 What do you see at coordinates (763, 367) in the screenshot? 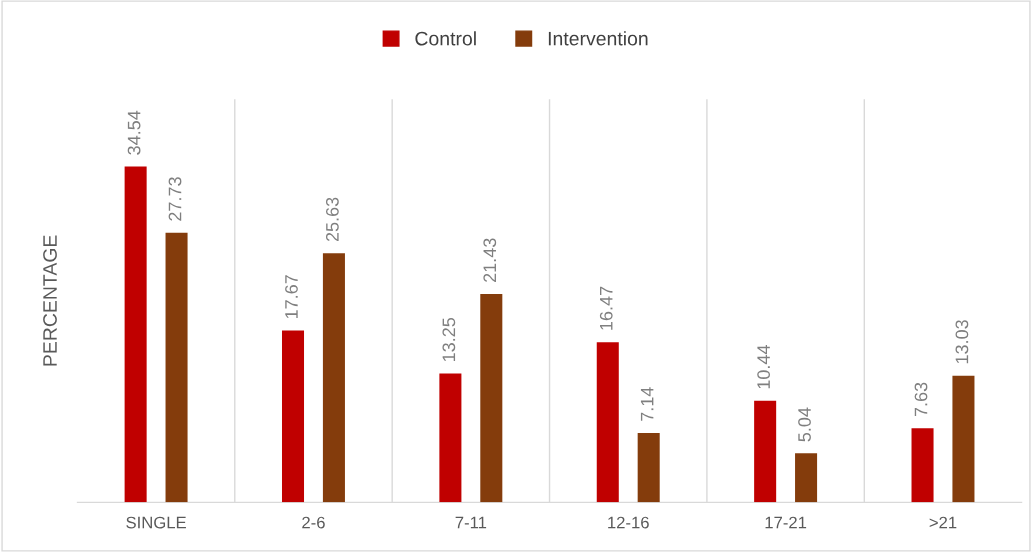
I see `data-label: 10.44` at bounding box center [763, 367].